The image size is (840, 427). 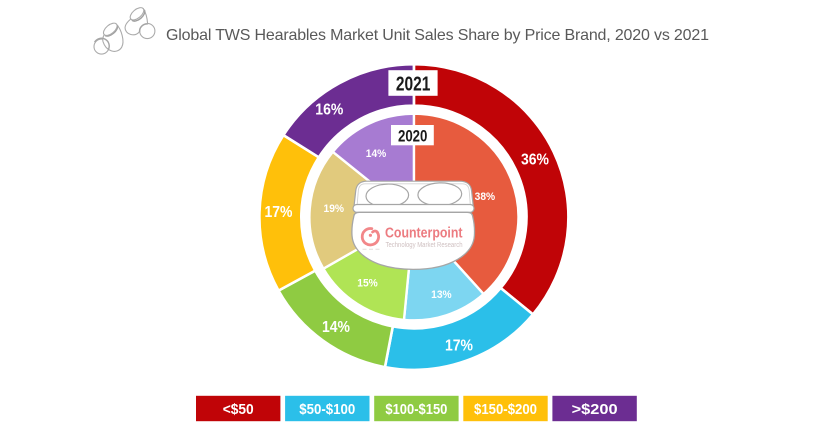 What do you see at coordinates (334, 209) in the screenshot?
I see `svg-text: 19%` at bounding box center [334, 209].